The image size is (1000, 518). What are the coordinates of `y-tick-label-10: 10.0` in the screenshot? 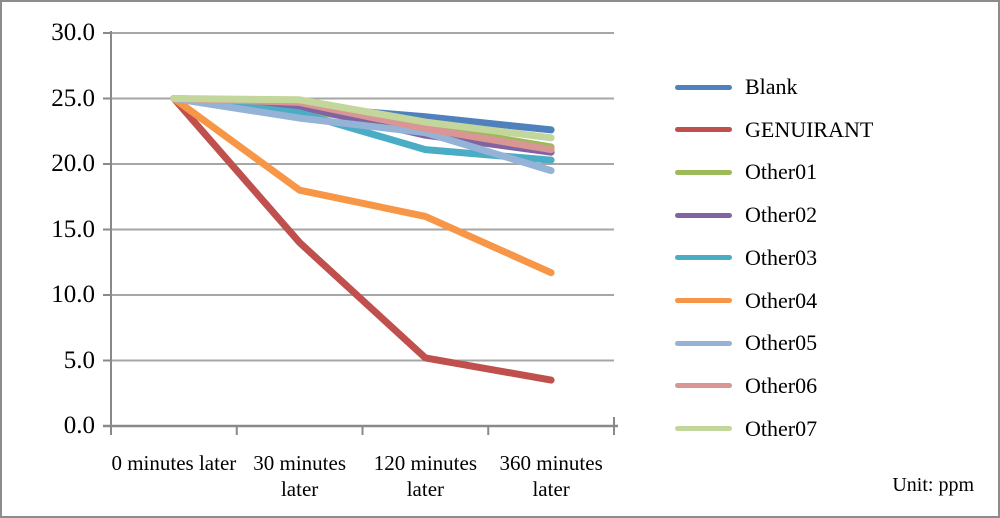 It's located at (73, 294).